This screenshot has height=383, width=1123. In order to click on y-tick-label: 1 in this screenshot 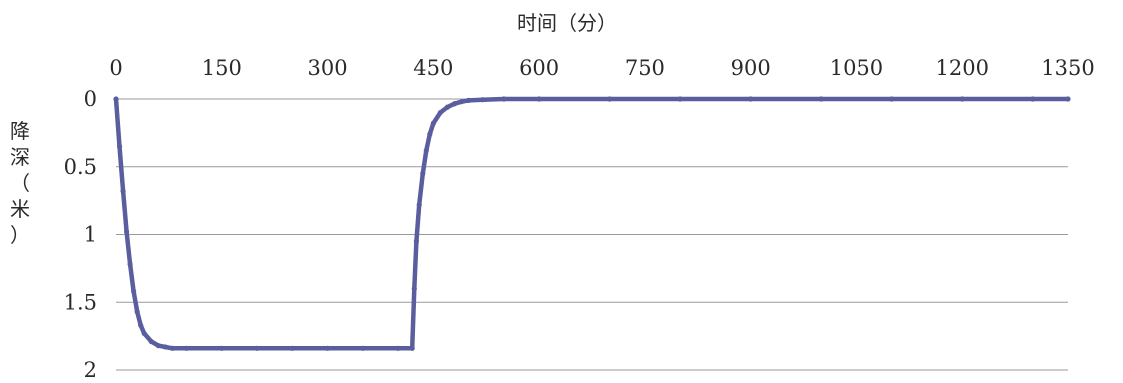, I will do `click(90, 235)`.